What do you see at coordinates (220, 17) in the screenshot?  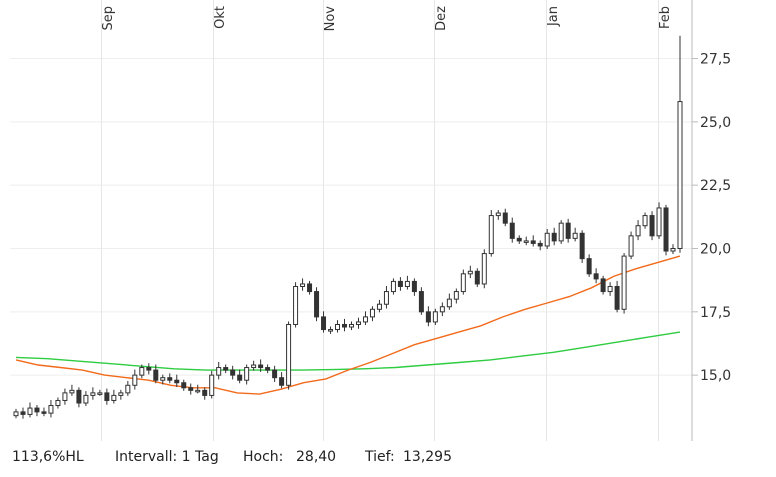 I see `x-tick-label: Okt` at bounding box center [220, 17].